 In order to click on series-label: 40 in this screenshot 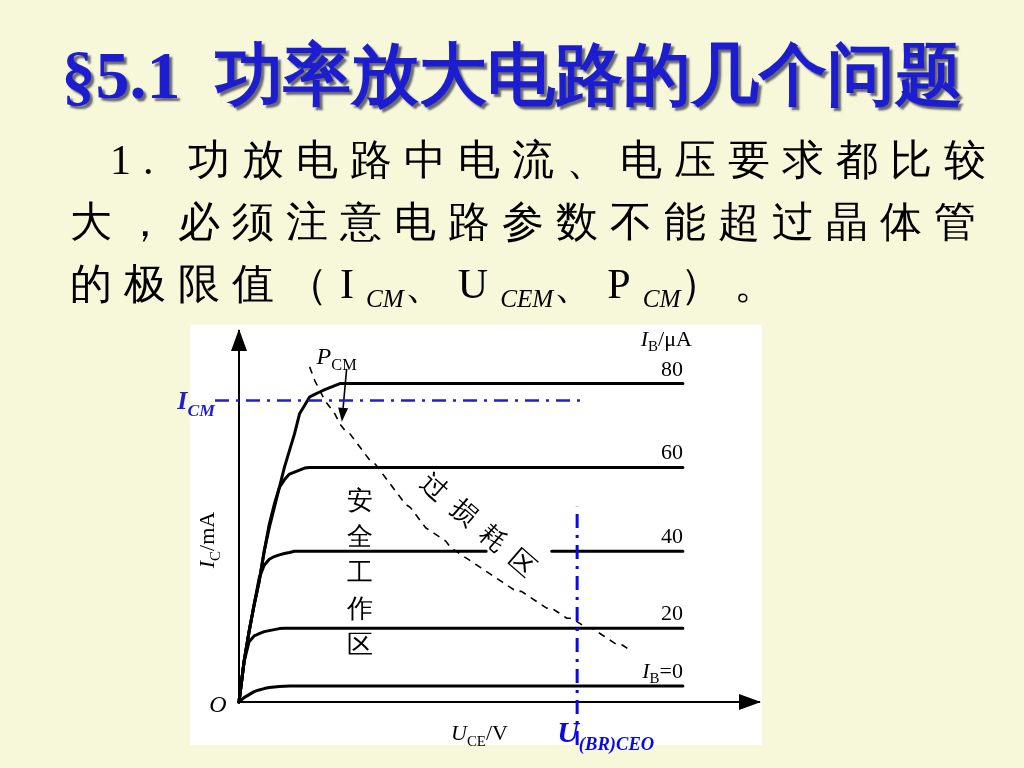, I will do `click(671, 536)`.